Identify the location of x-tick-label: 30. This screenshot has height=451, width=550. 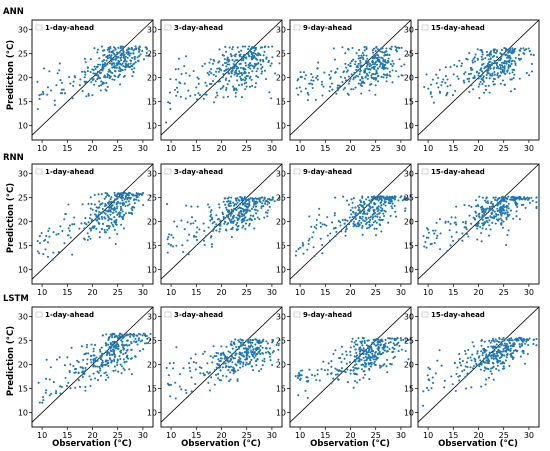
(401, 292).